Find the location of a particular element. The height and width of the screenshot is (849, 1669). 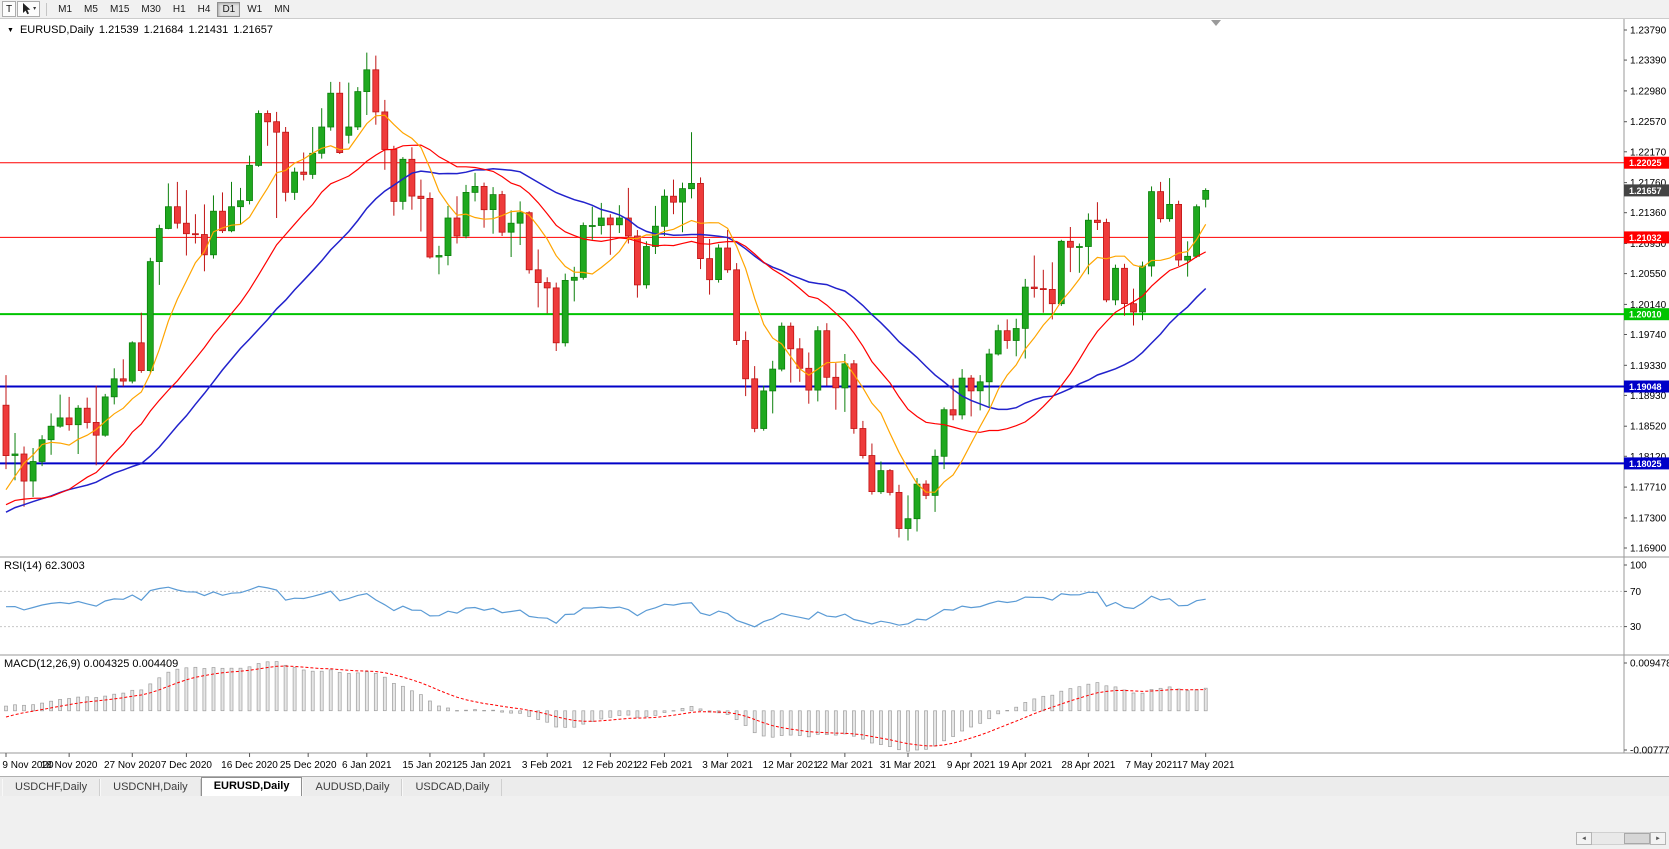

price-axis-label: 1.18520 is located at coordinates (1648, 427).